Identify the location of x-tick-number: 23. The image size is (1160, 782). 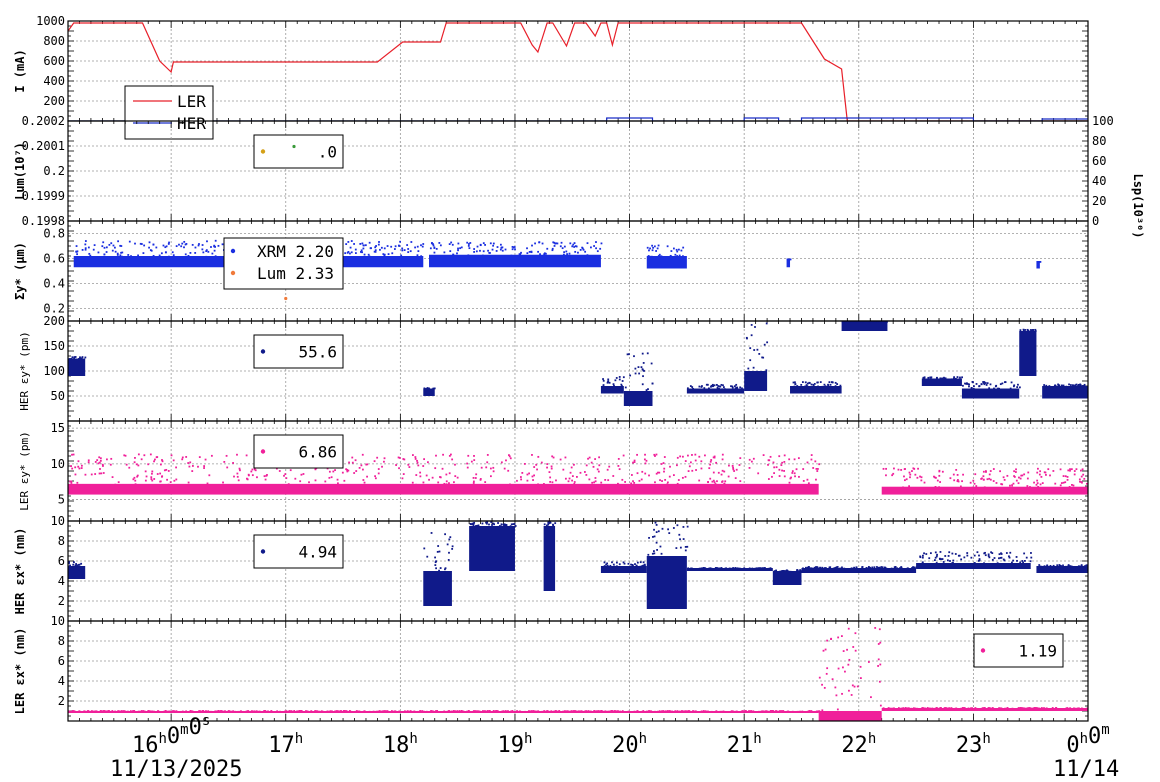
(969, 745).